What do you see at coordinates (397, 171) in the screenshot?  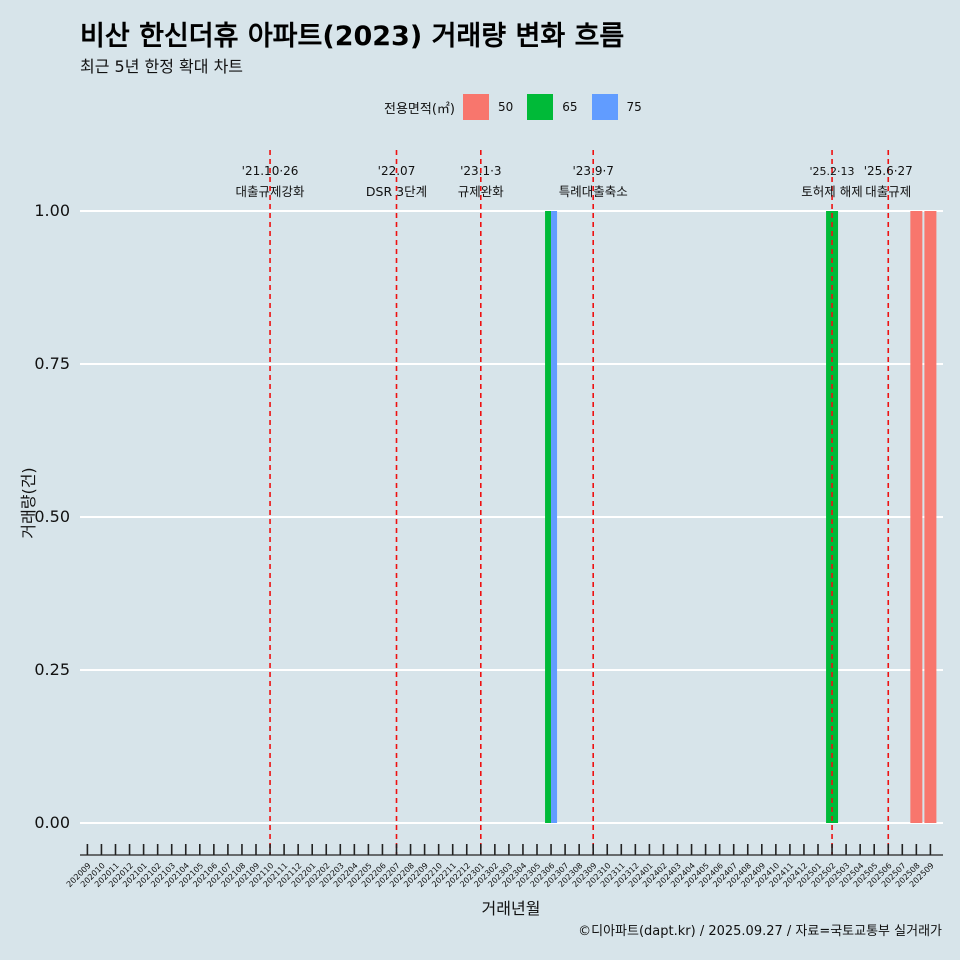 I see `annotation-date-1: '22.07` at bounding box center [397, 171].